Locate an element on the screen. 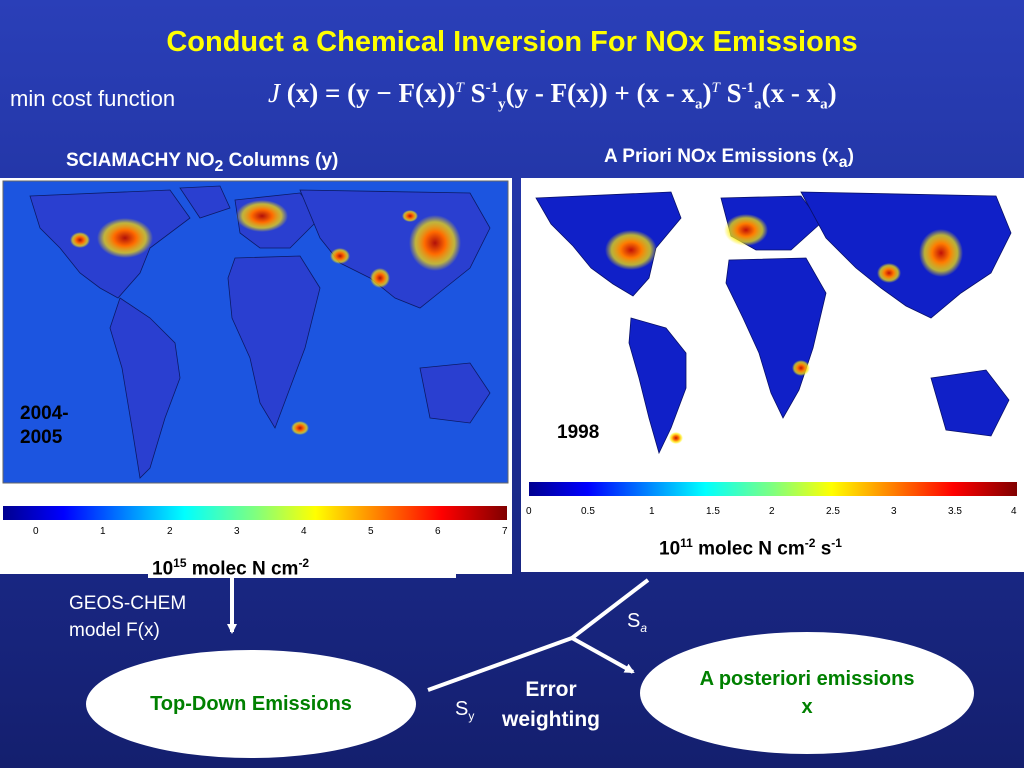 The height and width of the screenshot is (768, 1024). error-weighting-label: Error weighting is located at coordinates (551, 704).